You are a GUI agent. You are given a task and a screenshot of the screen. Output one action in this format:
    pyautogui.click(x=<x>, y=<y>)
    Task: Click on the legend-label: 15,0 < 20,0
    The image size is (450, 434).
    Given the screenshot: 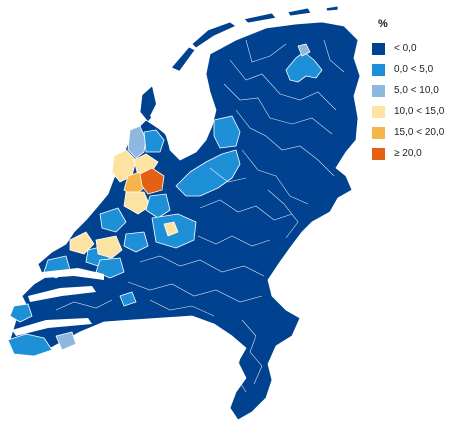 What is the action you would take?
    pyautogui.click(x=419, y=132)
    